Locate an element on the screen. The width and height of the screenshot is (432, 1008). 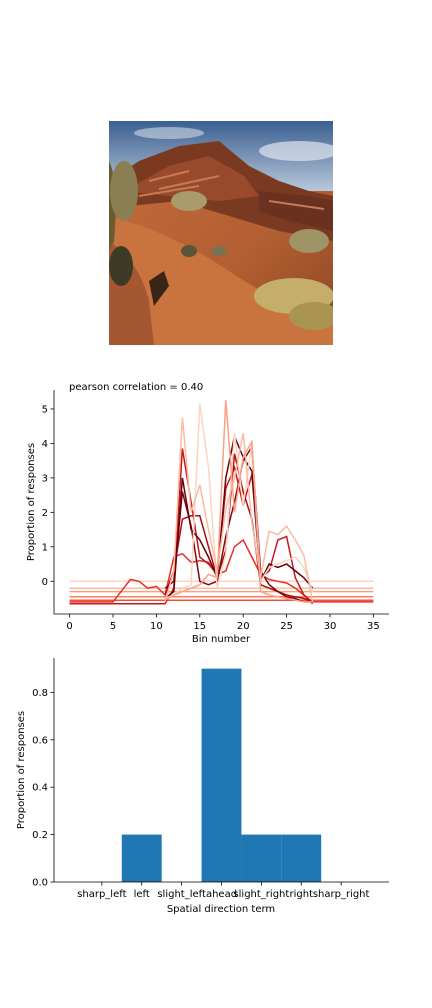
y-tick-label: 0.6 is located at coordinates (40, 740).